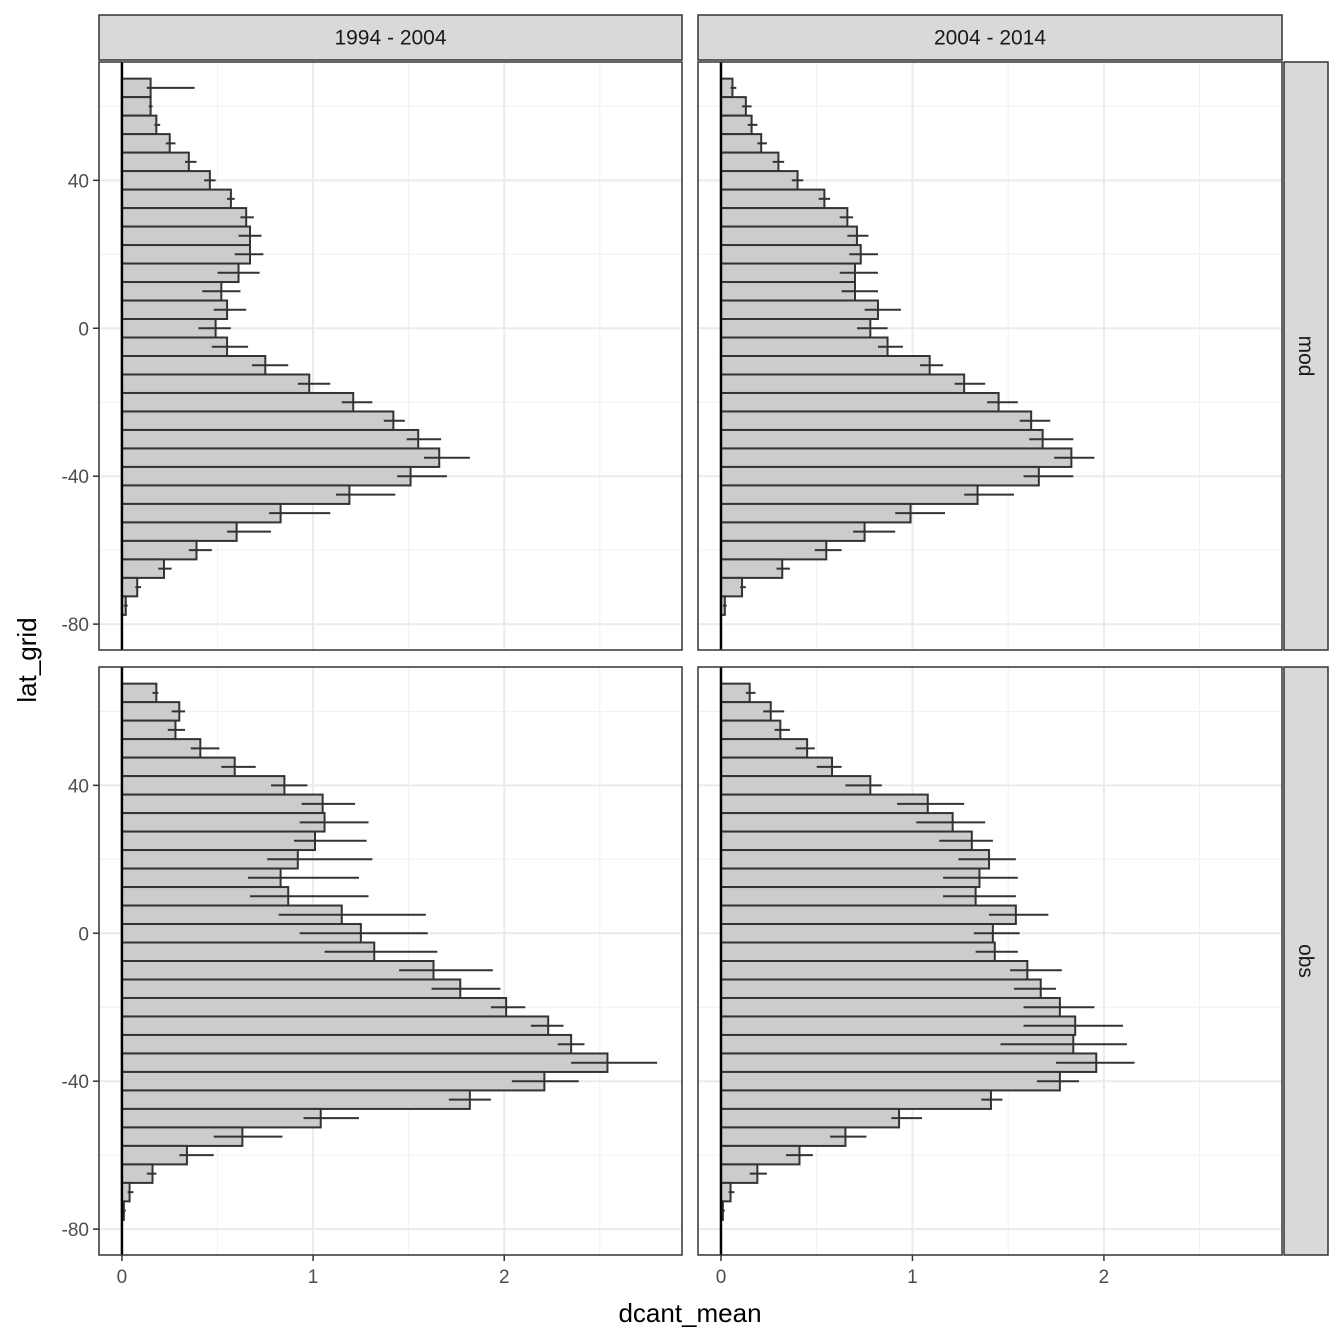 This screenshot has width=1344, height=1344. Describe the element at coordinates (78, 181) in the screenshot. I see `y-tick-label: 40` at that location.